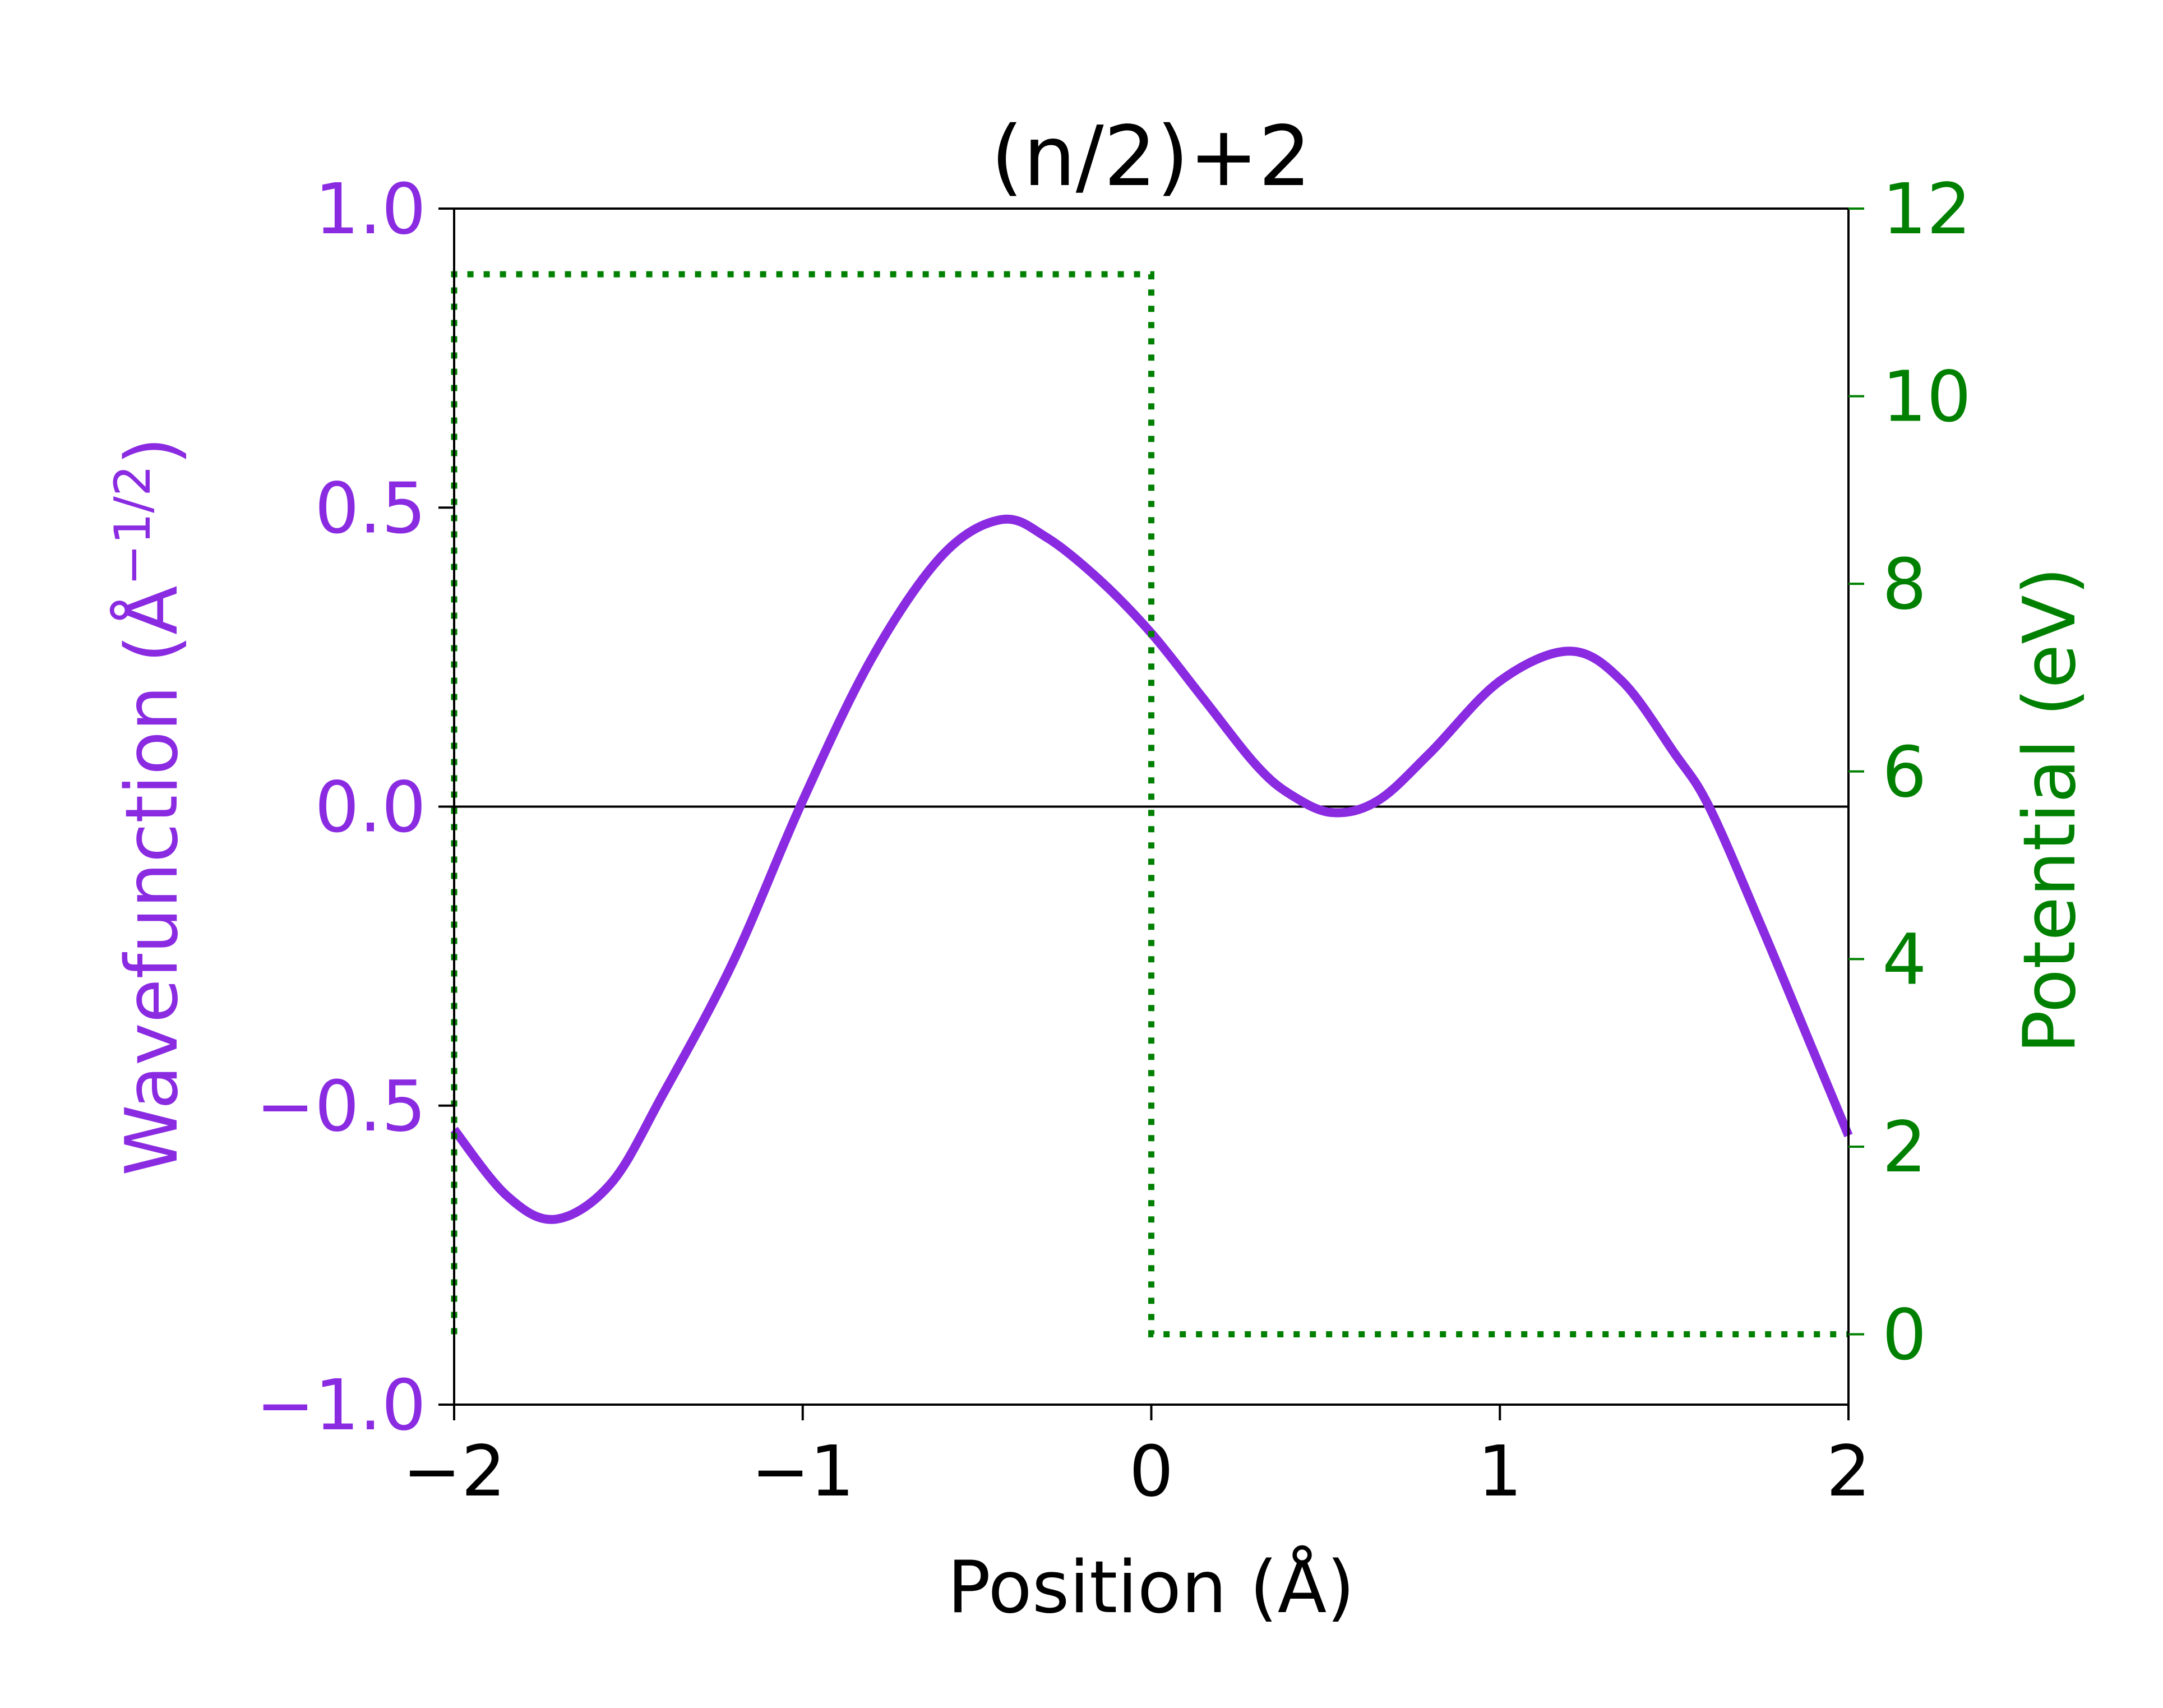 This screenshot has width=2163, height=1708. Describe the element at coordinates (341, 1405) in the screenshot. I see `left-tick-label: −1.0` at that location.